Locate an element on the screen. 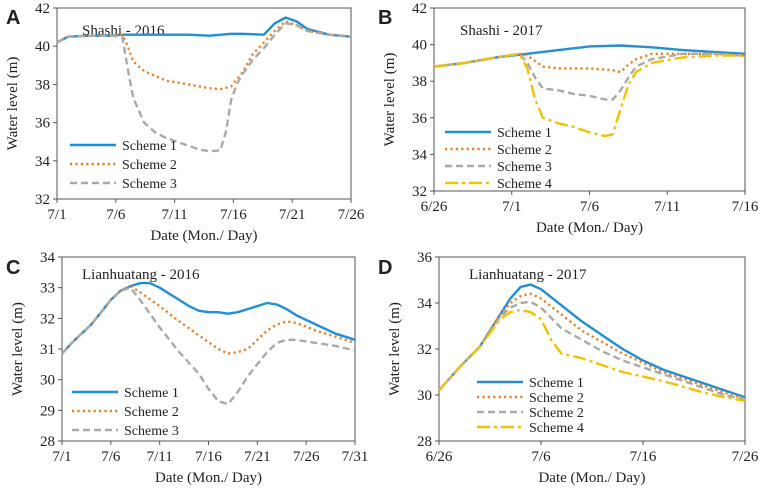 Image resolution: width=761 pixels, height=489 pixels. panel-title: Lianhuatang - 2017 is located at coordinates (528, 275).